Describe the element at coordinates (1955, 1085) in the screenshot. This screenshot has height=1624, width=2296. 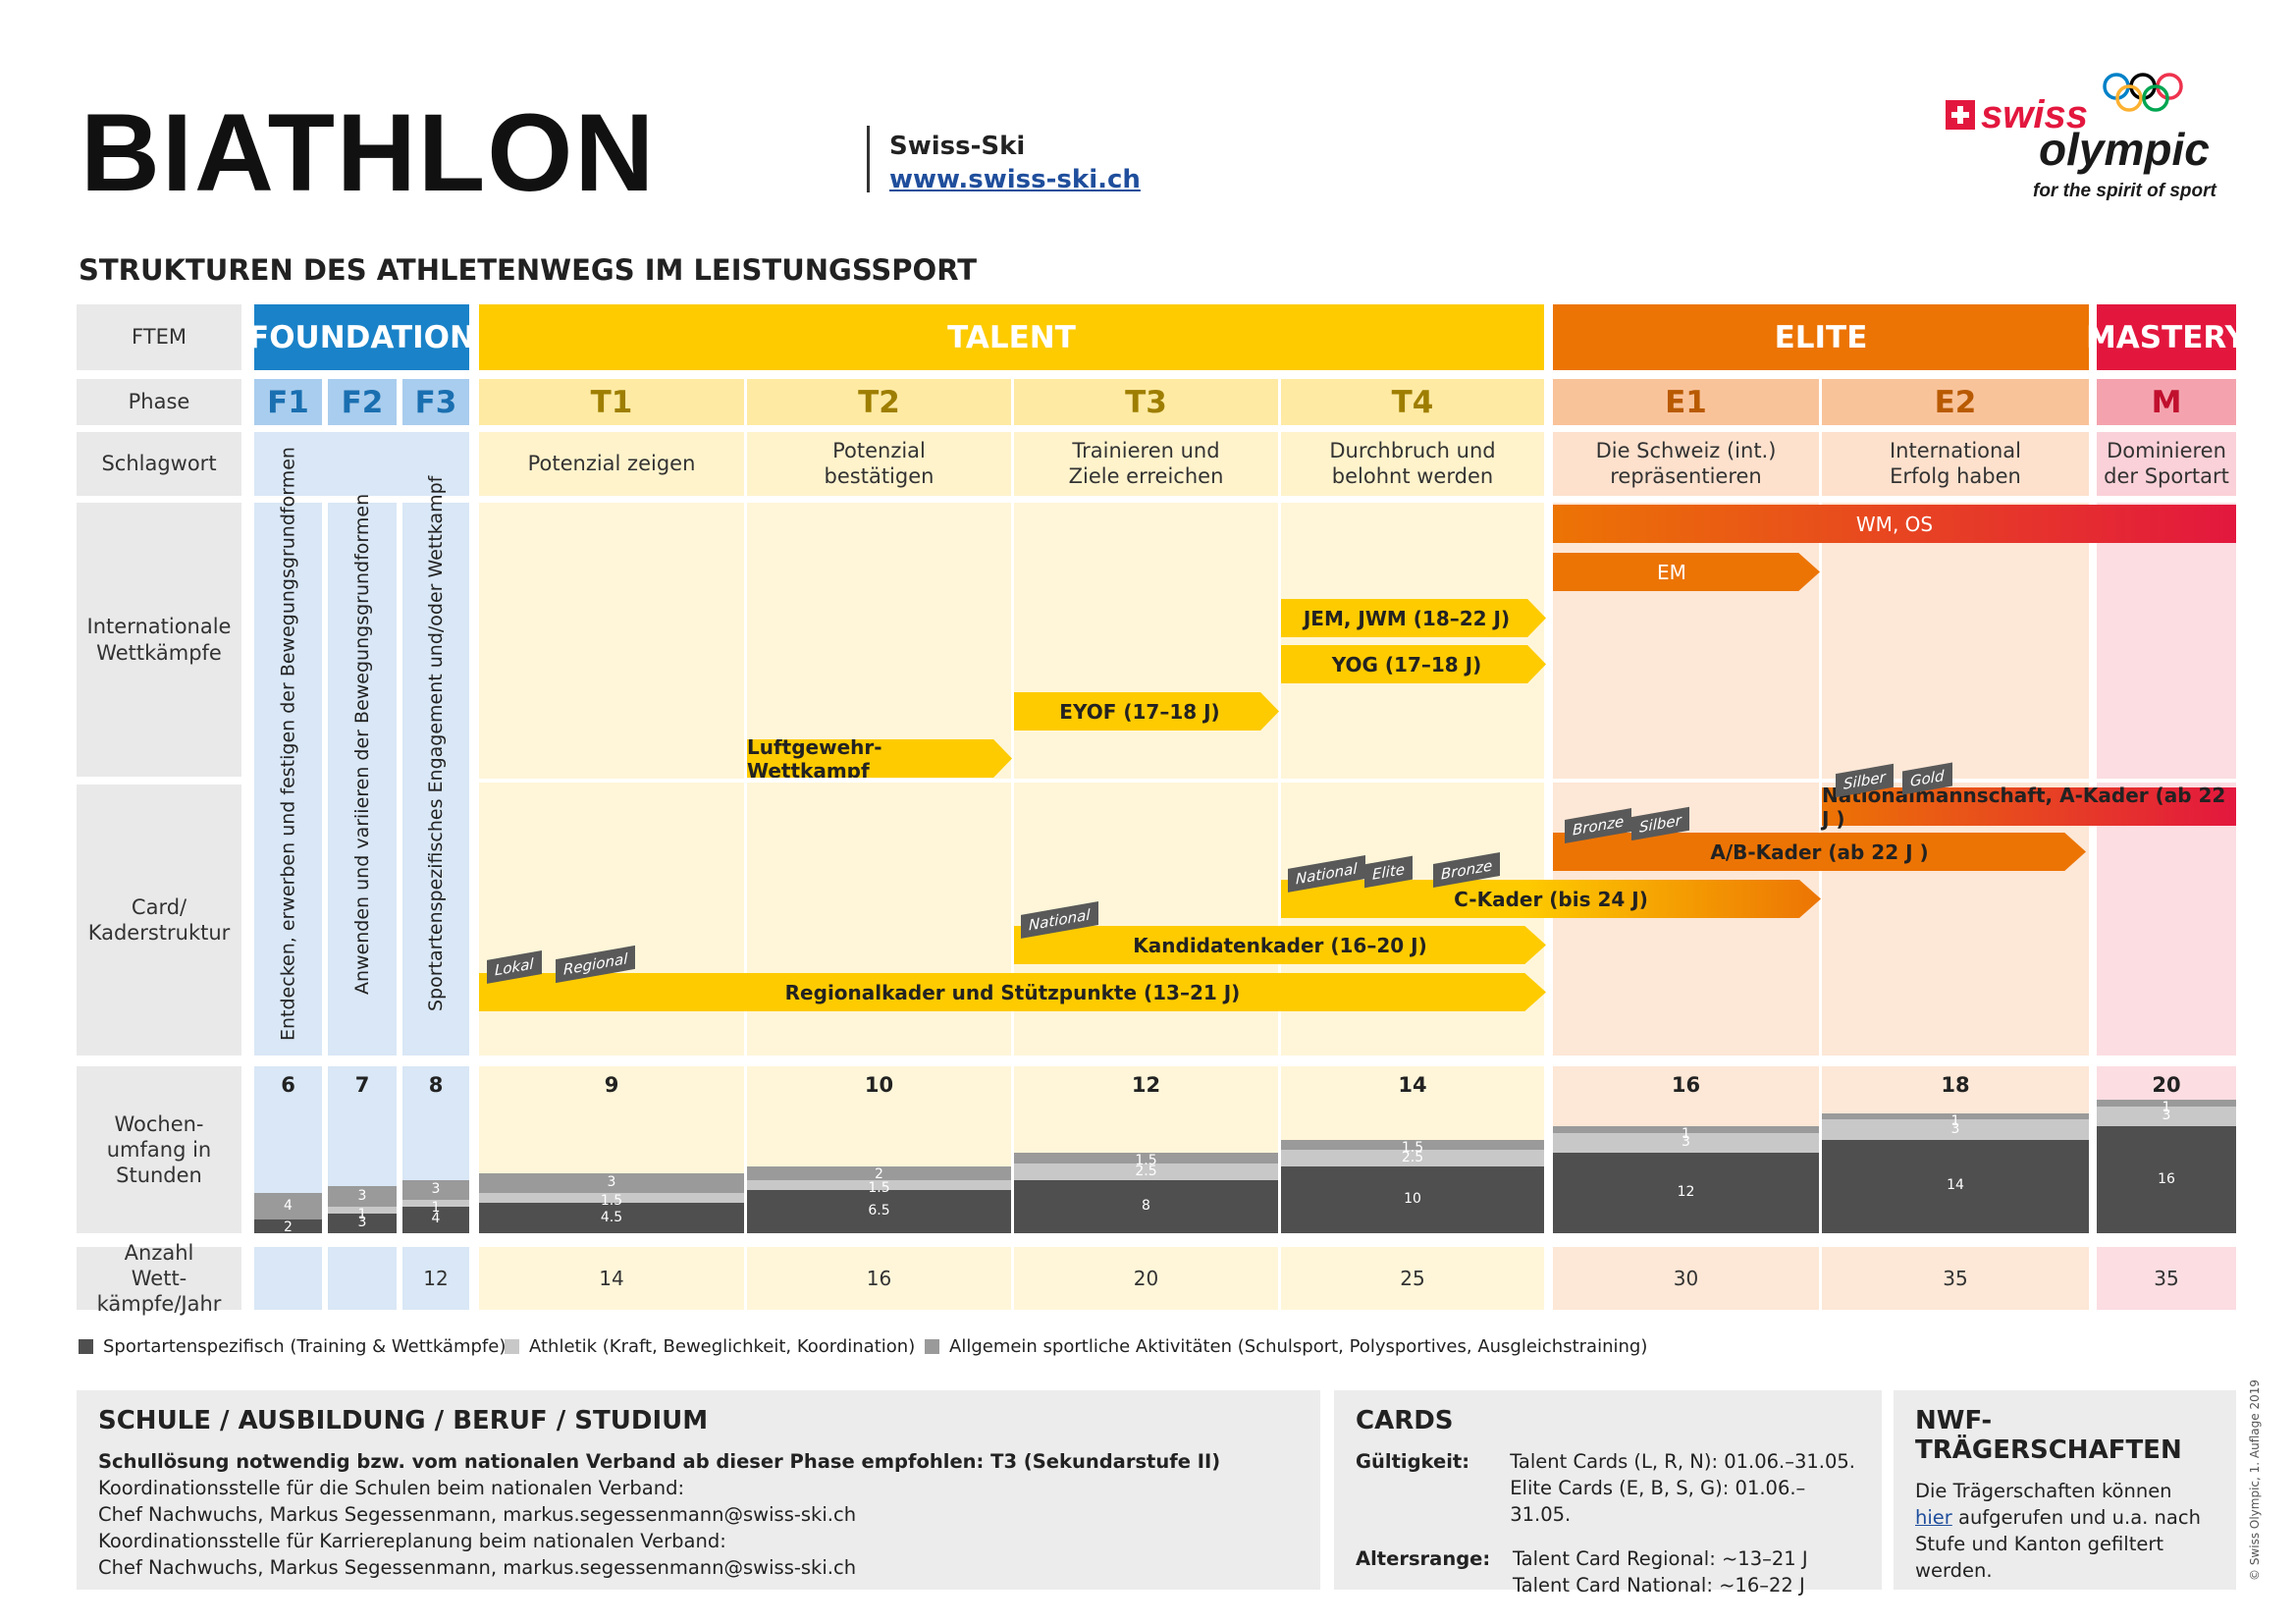
I see `hours-total-e2: 18` at that location.